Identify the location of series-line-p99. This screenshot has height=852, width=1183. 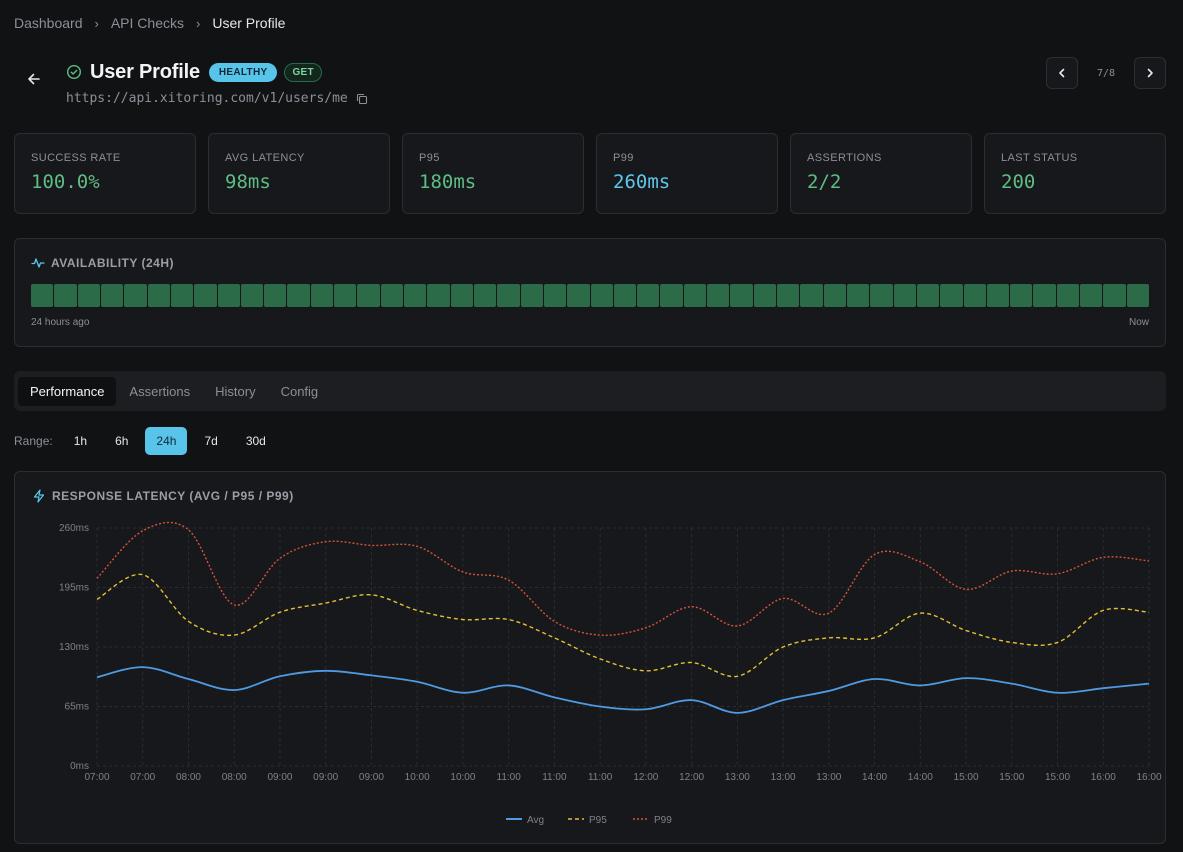
(623, 578).